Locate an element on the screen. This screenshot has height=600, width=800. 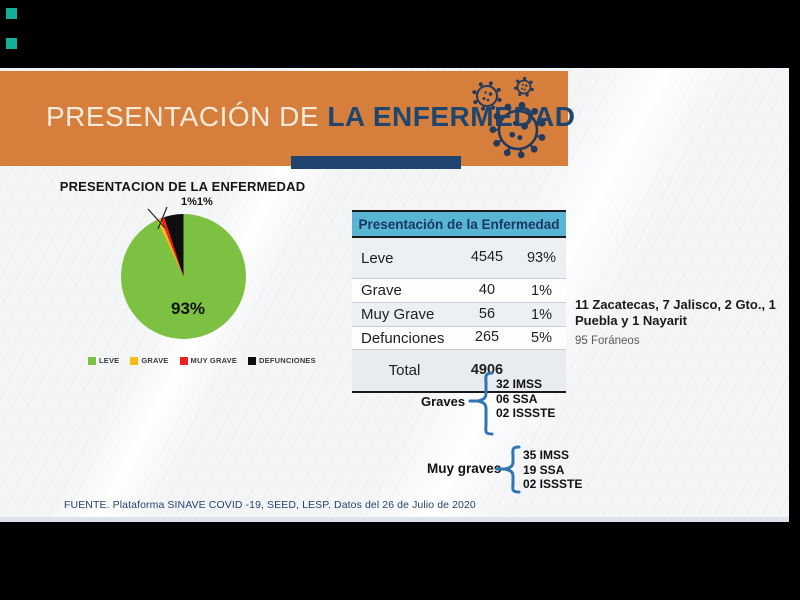
muy-graves-label: Muy graves is located at coordinates (464, 468).